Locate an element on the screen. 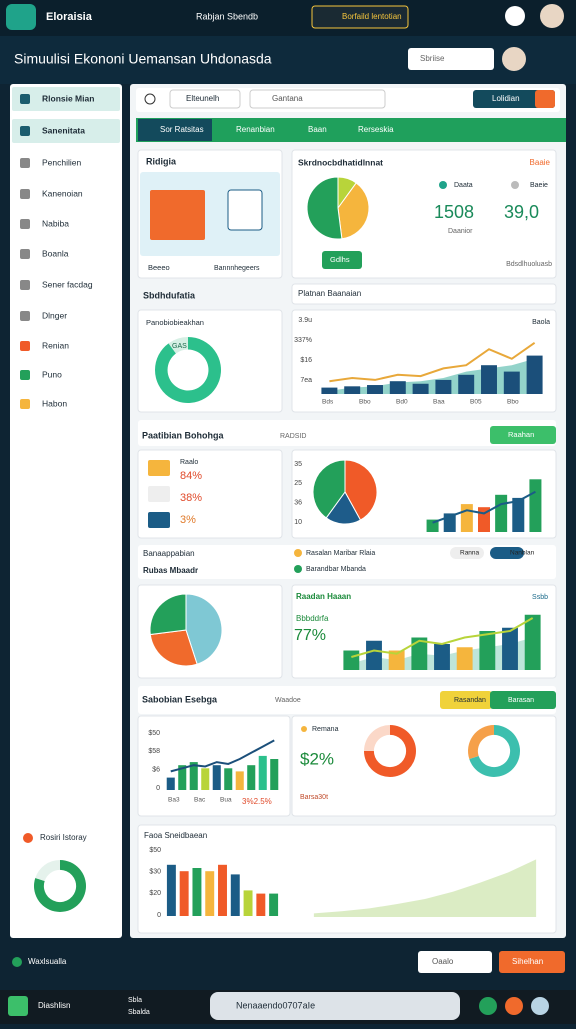  card-button is located at coordinates (342, 260).